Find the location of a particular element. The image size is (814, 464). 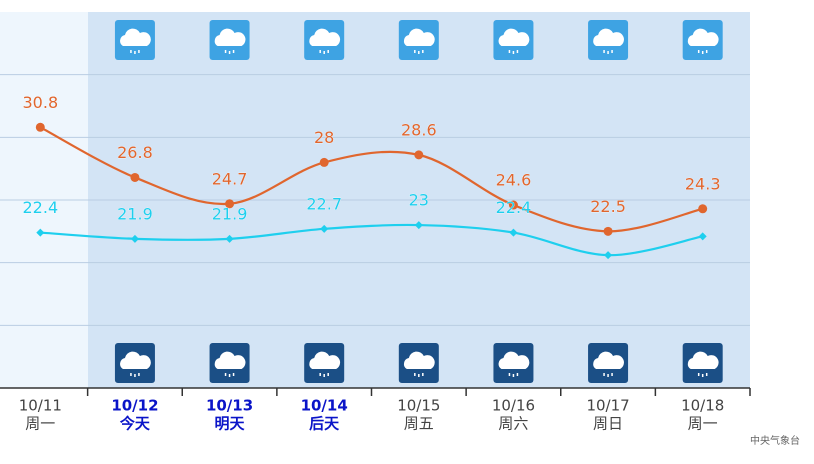

x-tick-label: 10/15 is located at coordinates (418, 406).